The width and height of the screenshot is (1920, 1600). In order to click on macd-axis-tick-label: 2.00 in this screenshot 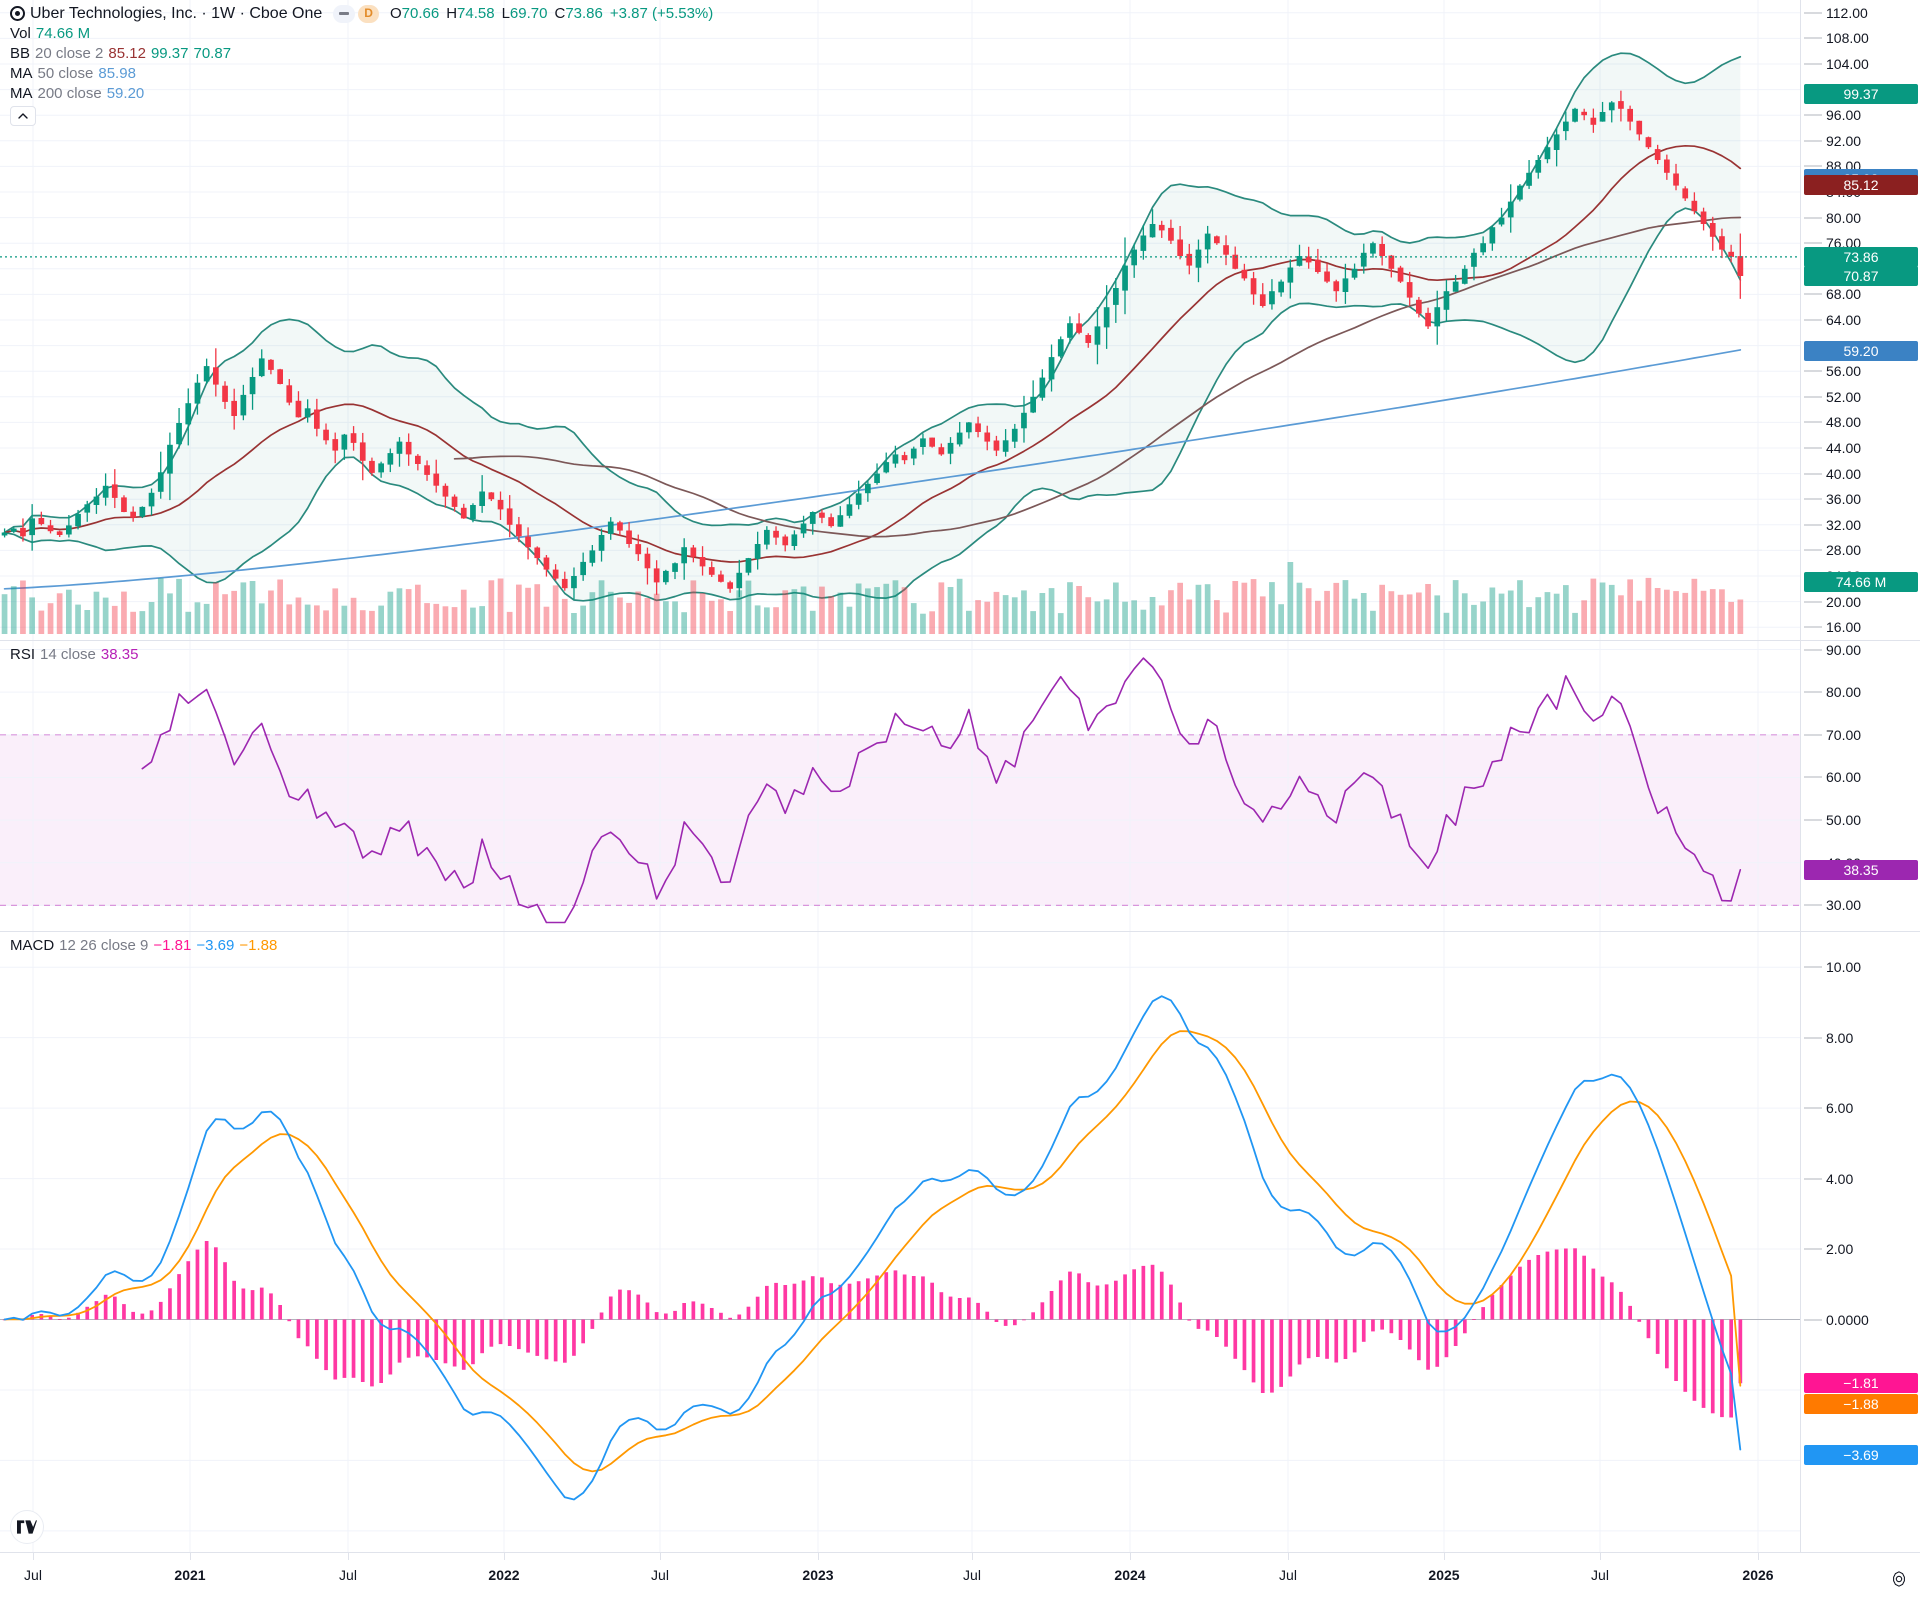, I will do `click(1840, 1249)`.